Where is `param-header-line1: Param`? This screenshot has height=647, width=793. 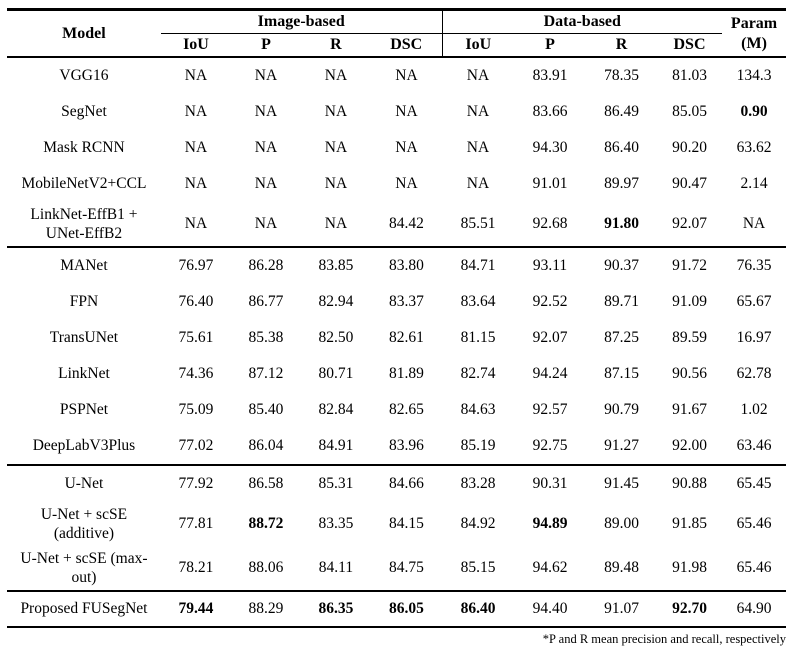 param-header-line1: Param is located at coordinates (754, 23).